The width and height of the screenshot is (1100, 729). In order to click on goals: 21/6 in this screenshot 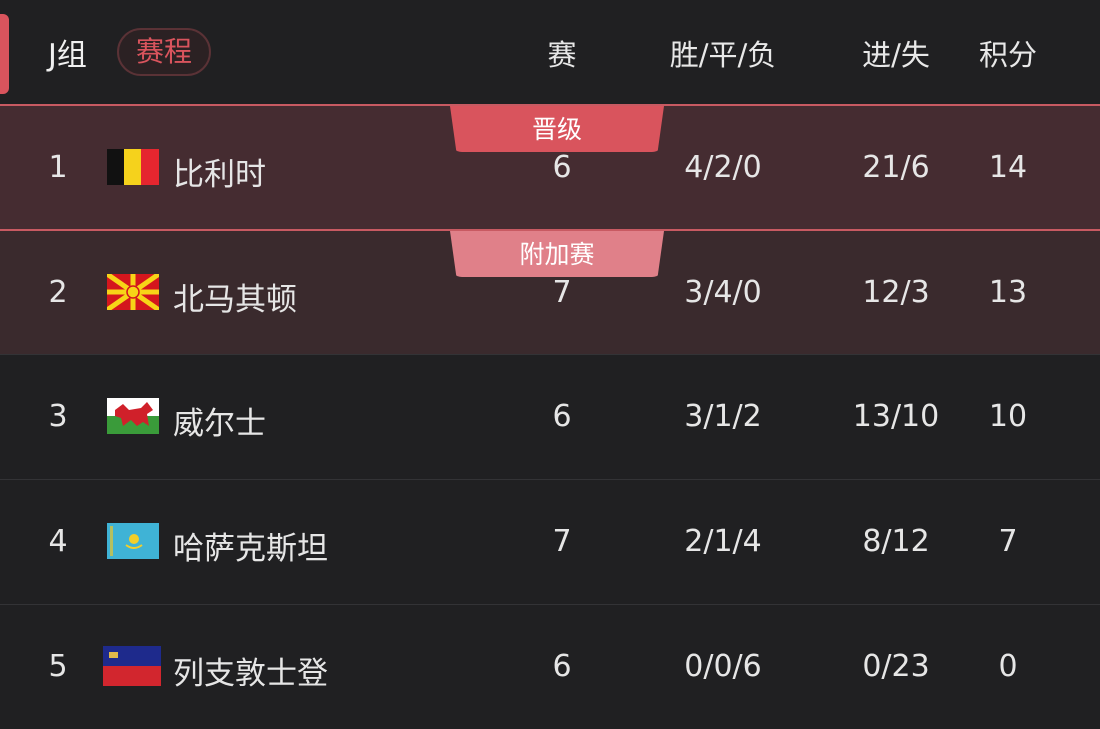, I will do `click(896, 167)`.